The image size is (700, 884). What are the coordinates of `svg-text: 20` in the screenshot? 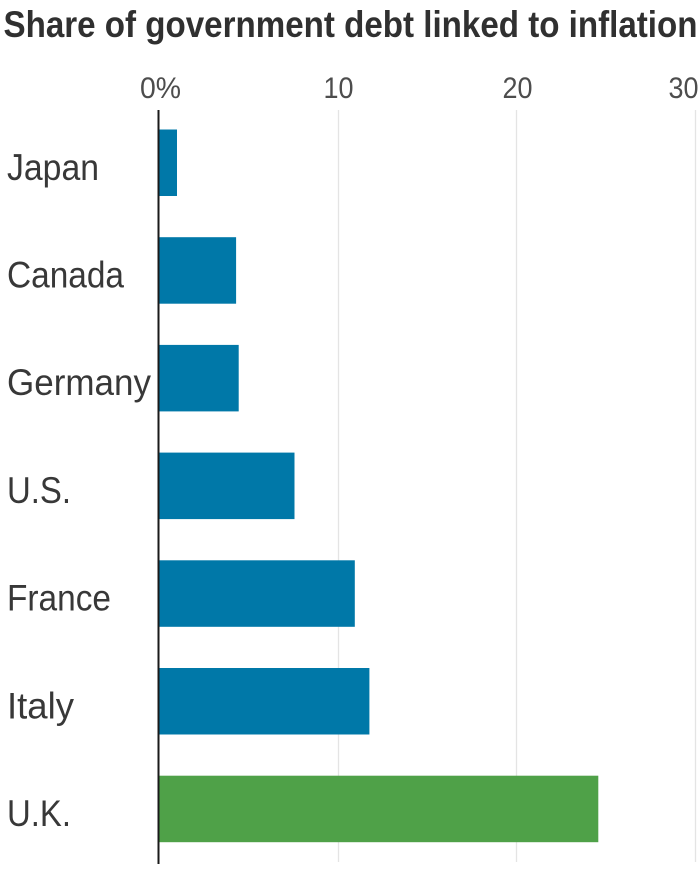 It's located at (518, 88).